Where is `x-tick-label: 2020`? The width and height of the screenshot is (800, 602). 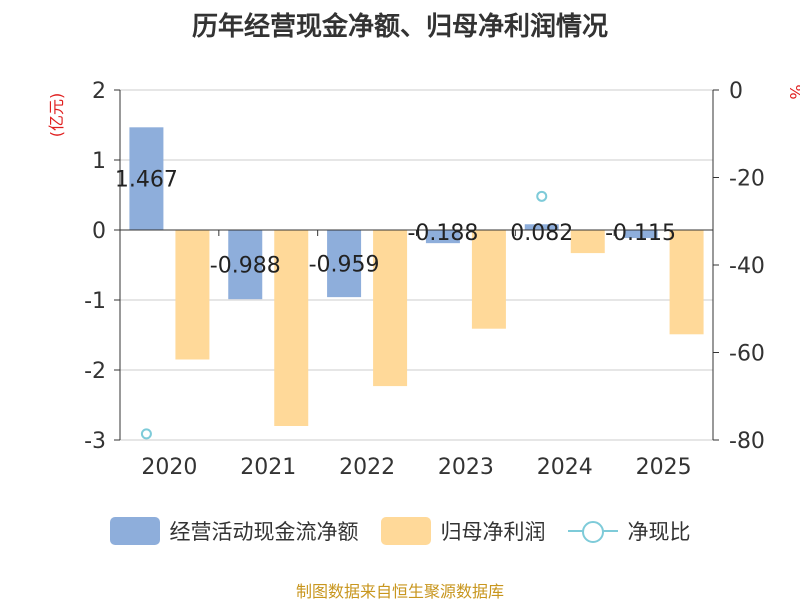 x-tick-label: 2020 is located at coordinates (169, 467).